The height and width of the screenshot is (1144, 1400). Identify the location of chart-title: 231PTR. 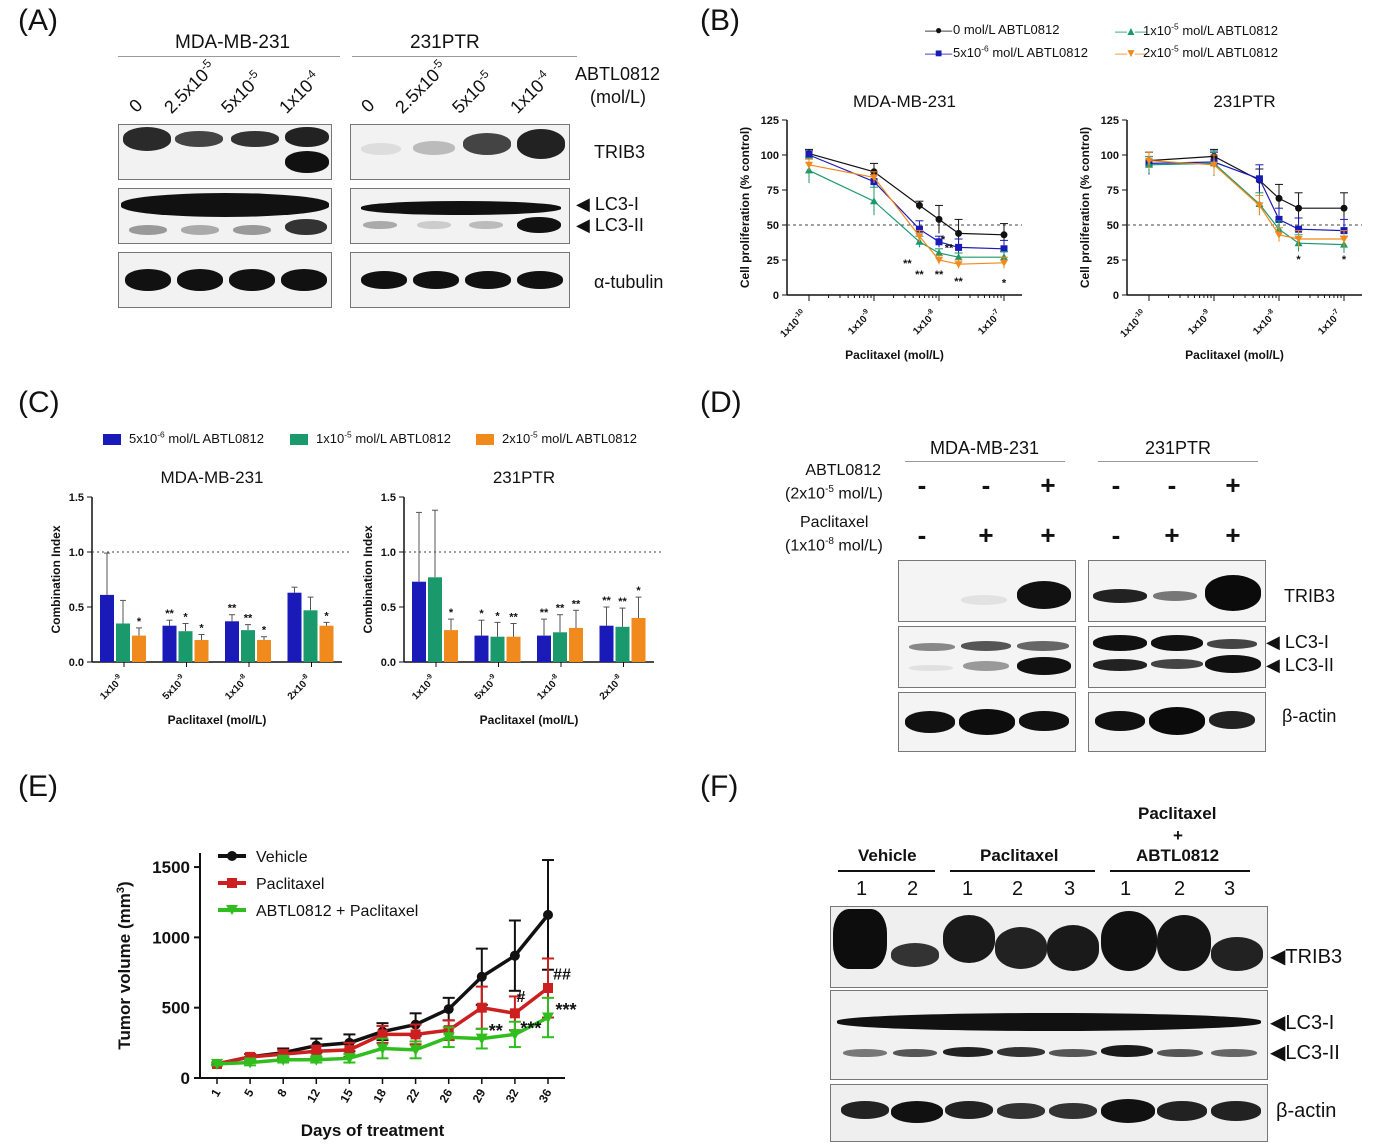
(1244, 101).